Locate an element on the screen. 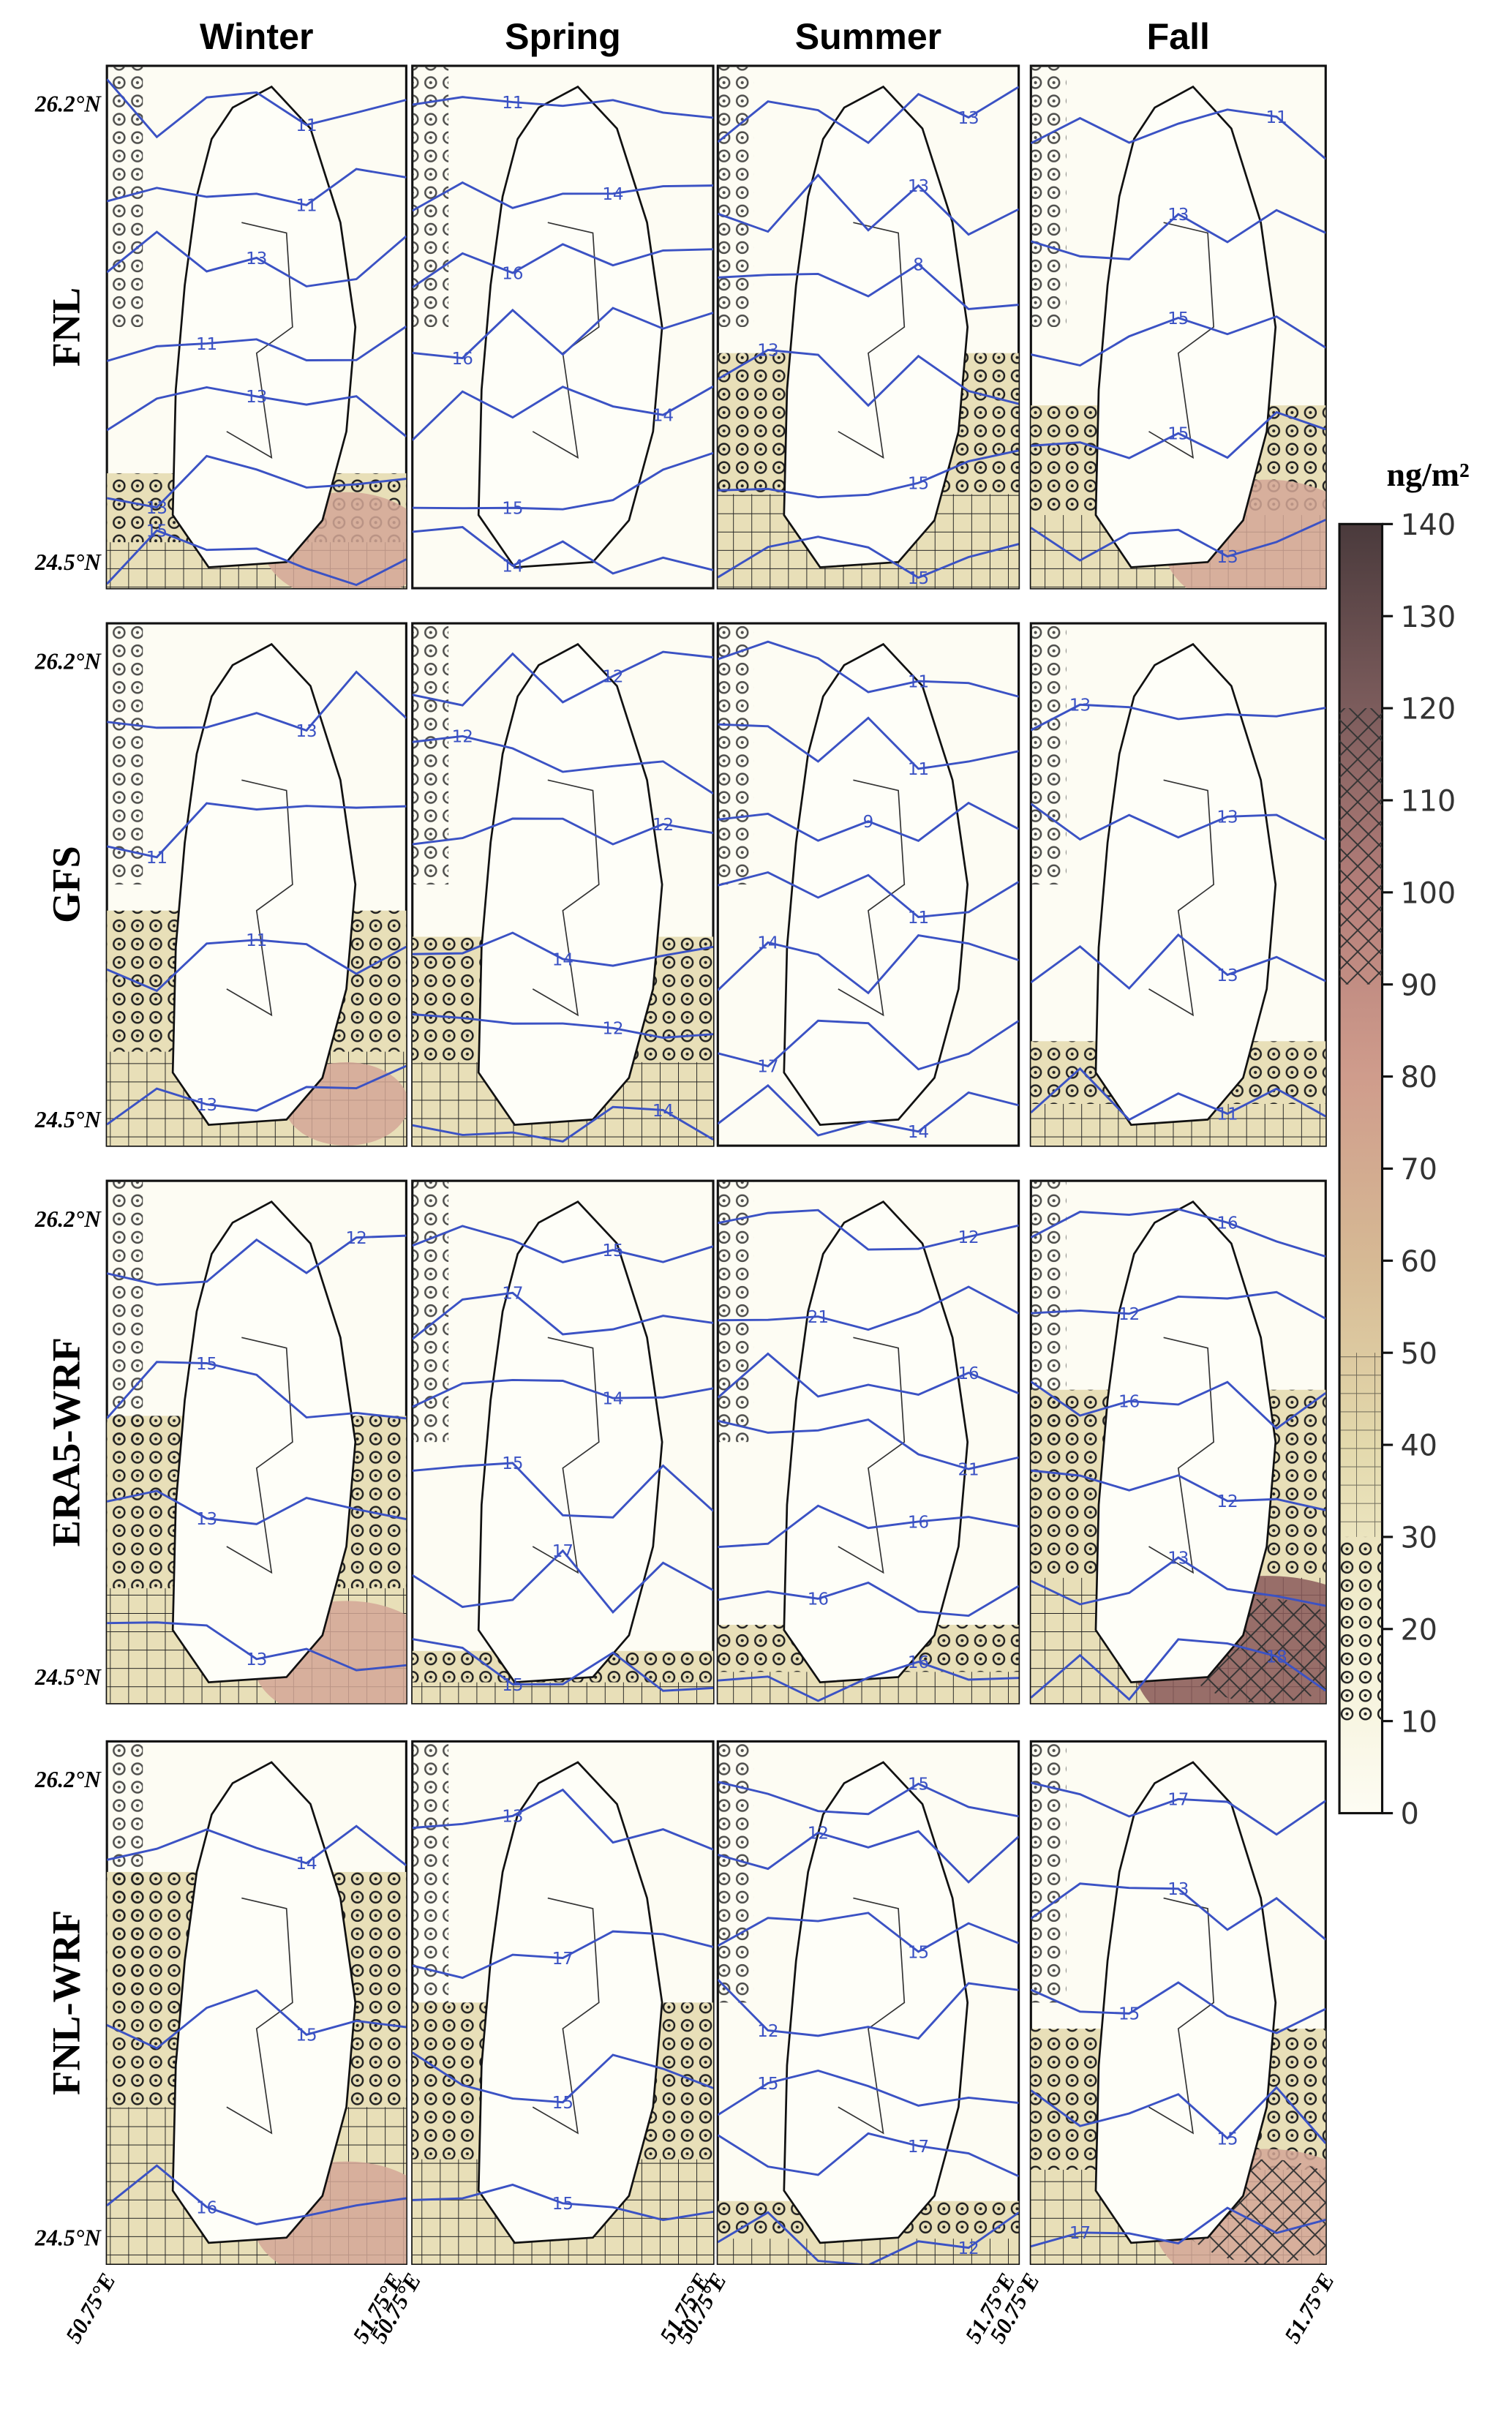  panel-content: 12 21 16 21 16 16 16 is located at coordinates (869, 1443).